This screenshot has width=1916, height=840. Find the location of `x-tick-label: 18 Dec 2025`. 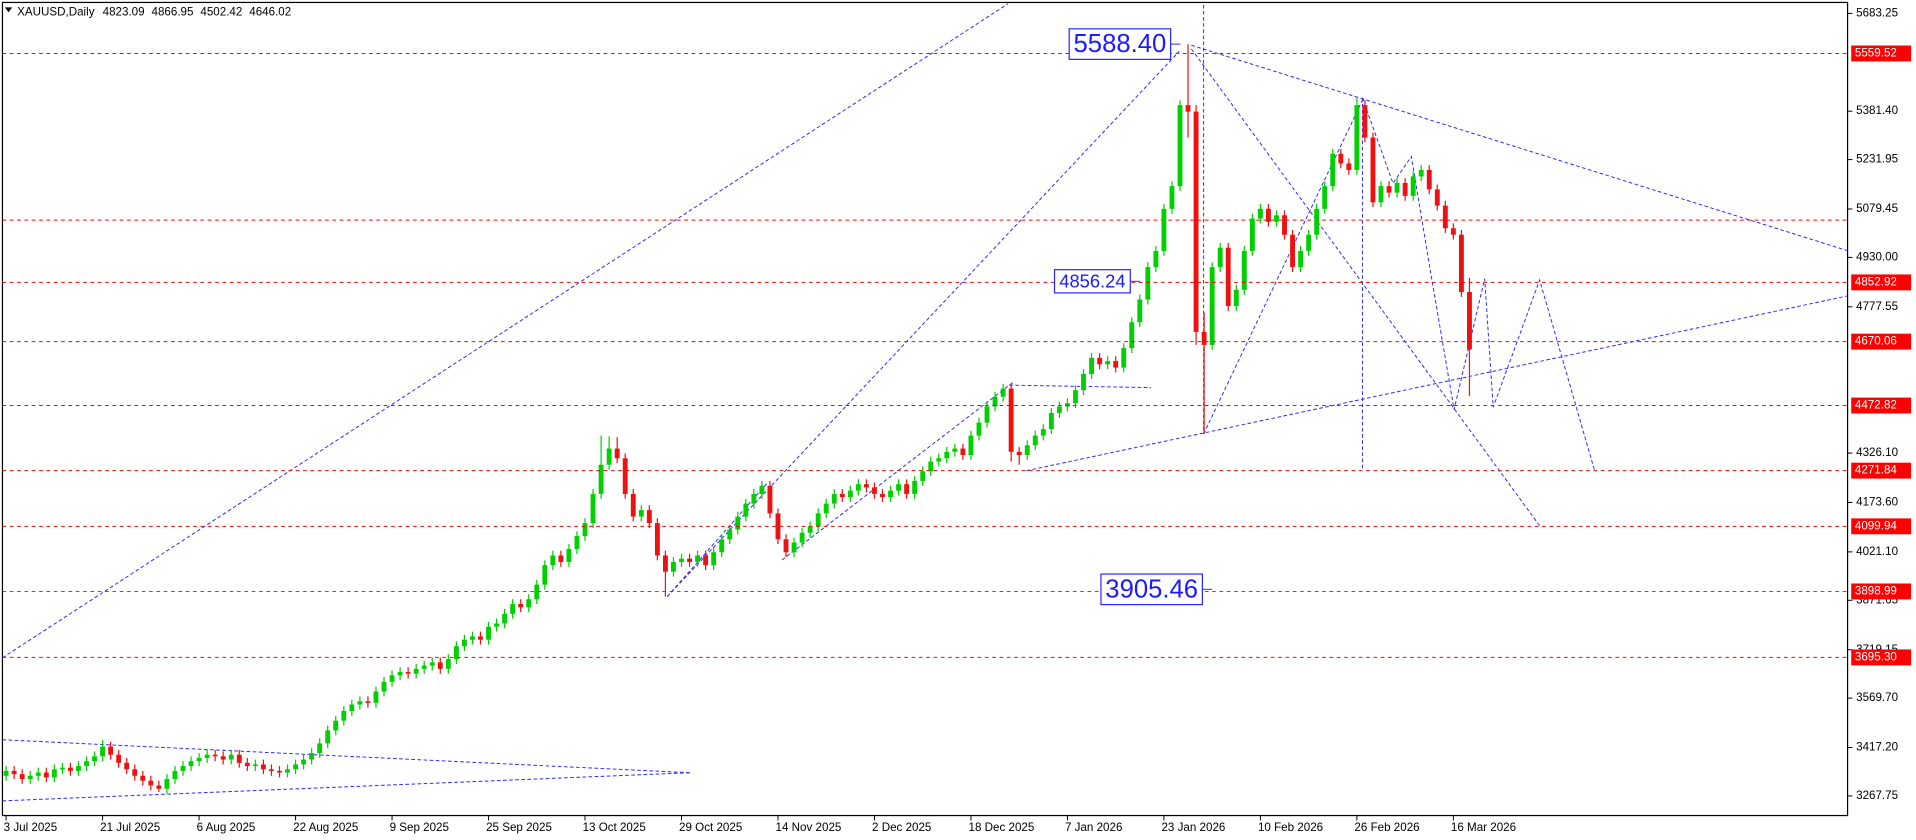

x-tick-label: 18 Dec 2025 is located at coordinates (1002, 827).